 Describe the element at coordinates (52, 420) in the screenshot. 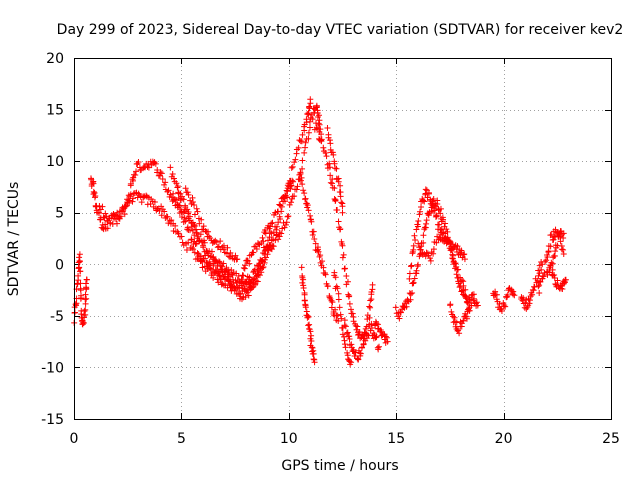

I see `y-tick-label: -15` at that location.